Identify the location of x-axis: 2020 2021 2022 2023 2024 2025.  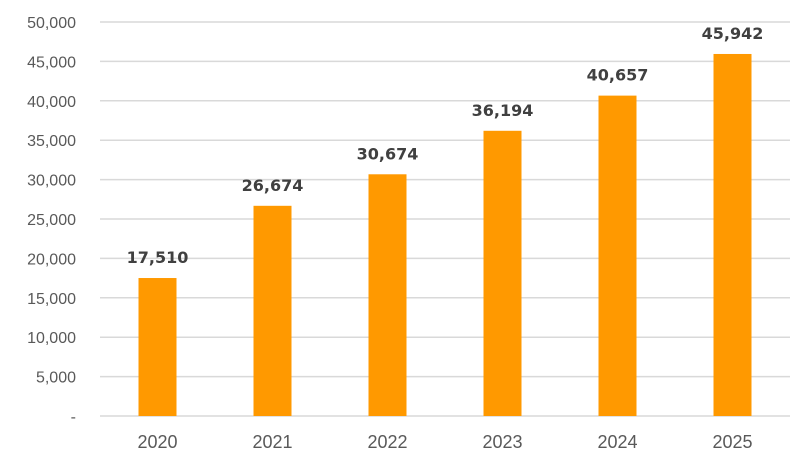
(444, 442).